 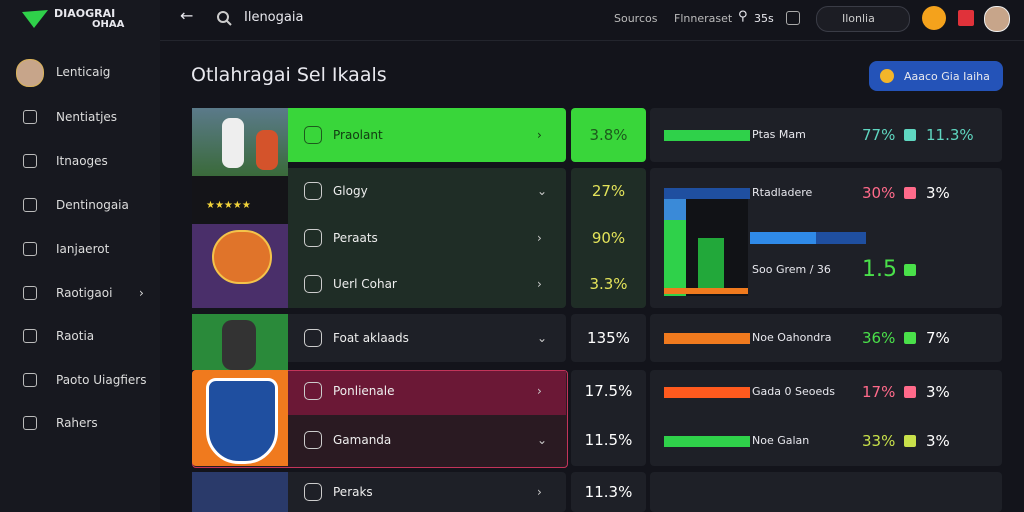 I want to click on stat-primary: 30%, so click(x=879, y=193).